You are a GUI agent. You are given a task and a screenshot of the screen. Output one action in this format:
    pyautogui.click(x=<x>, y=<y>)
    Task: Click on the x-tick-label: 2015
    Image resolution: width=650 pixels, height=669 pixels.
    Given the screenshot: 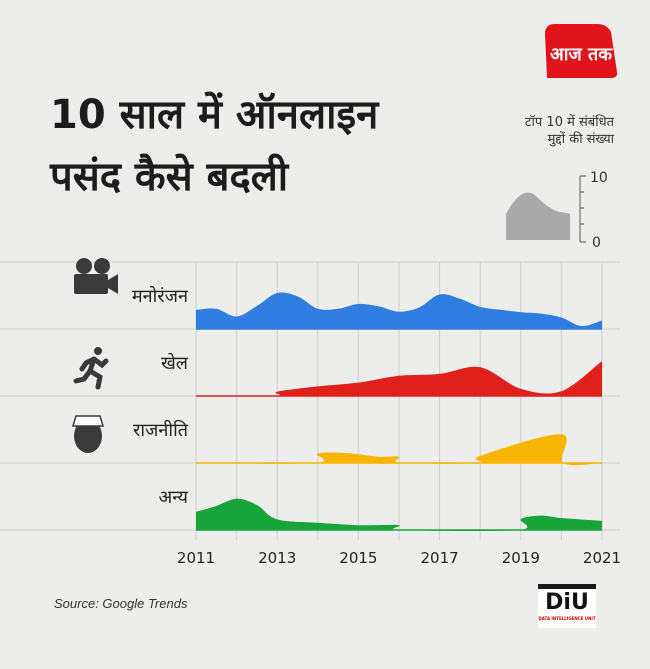 What is the action you would take?
    pyautogui.click(x=358, y=558)
    